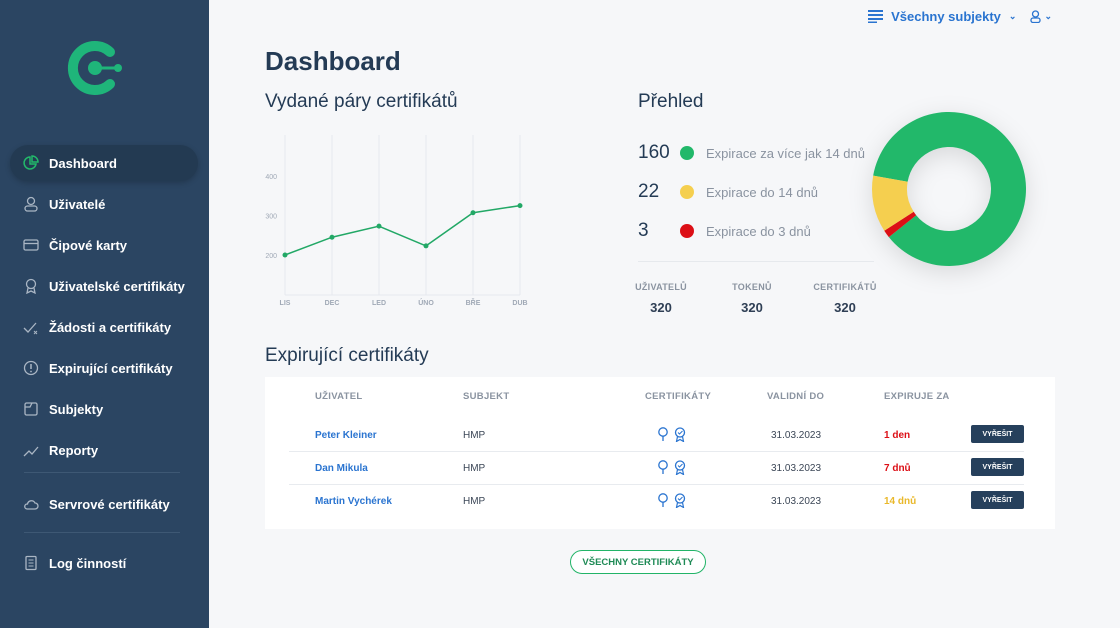 This screenshot has height=628, width=1120. I want to click on x-tick-label: LIS, so click(285, 303).